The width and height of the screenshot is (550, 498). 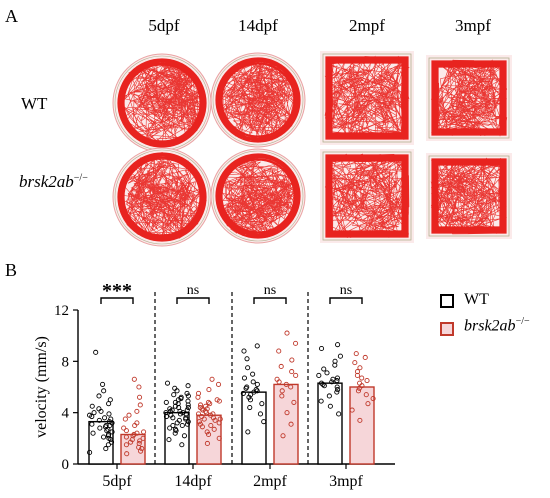 What do you see at coordinates (286, 424) in the screenshot?
I see `bar-2mpf-mutant` at bounding box center [286, 424].